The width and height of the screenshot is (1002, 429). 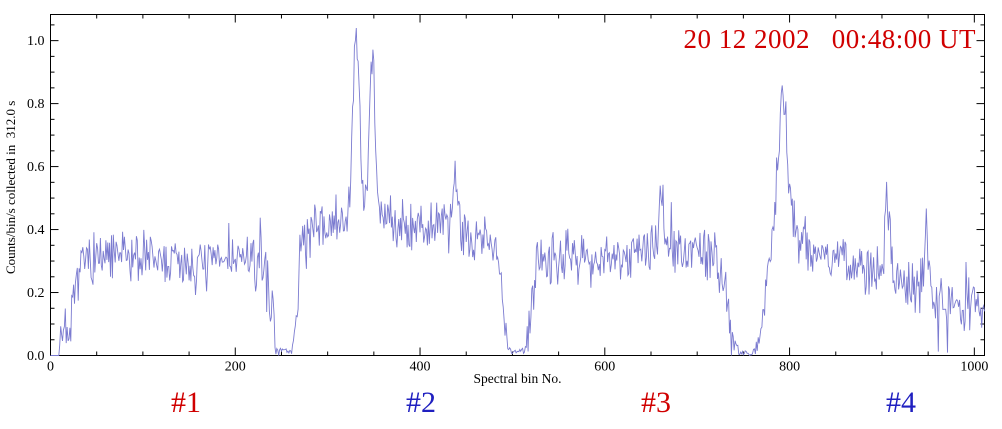 What do you see at coordinates (36, 41) in the screenshot?
I see `y-tick-label: 1.0` at bounding box center [36, 41].